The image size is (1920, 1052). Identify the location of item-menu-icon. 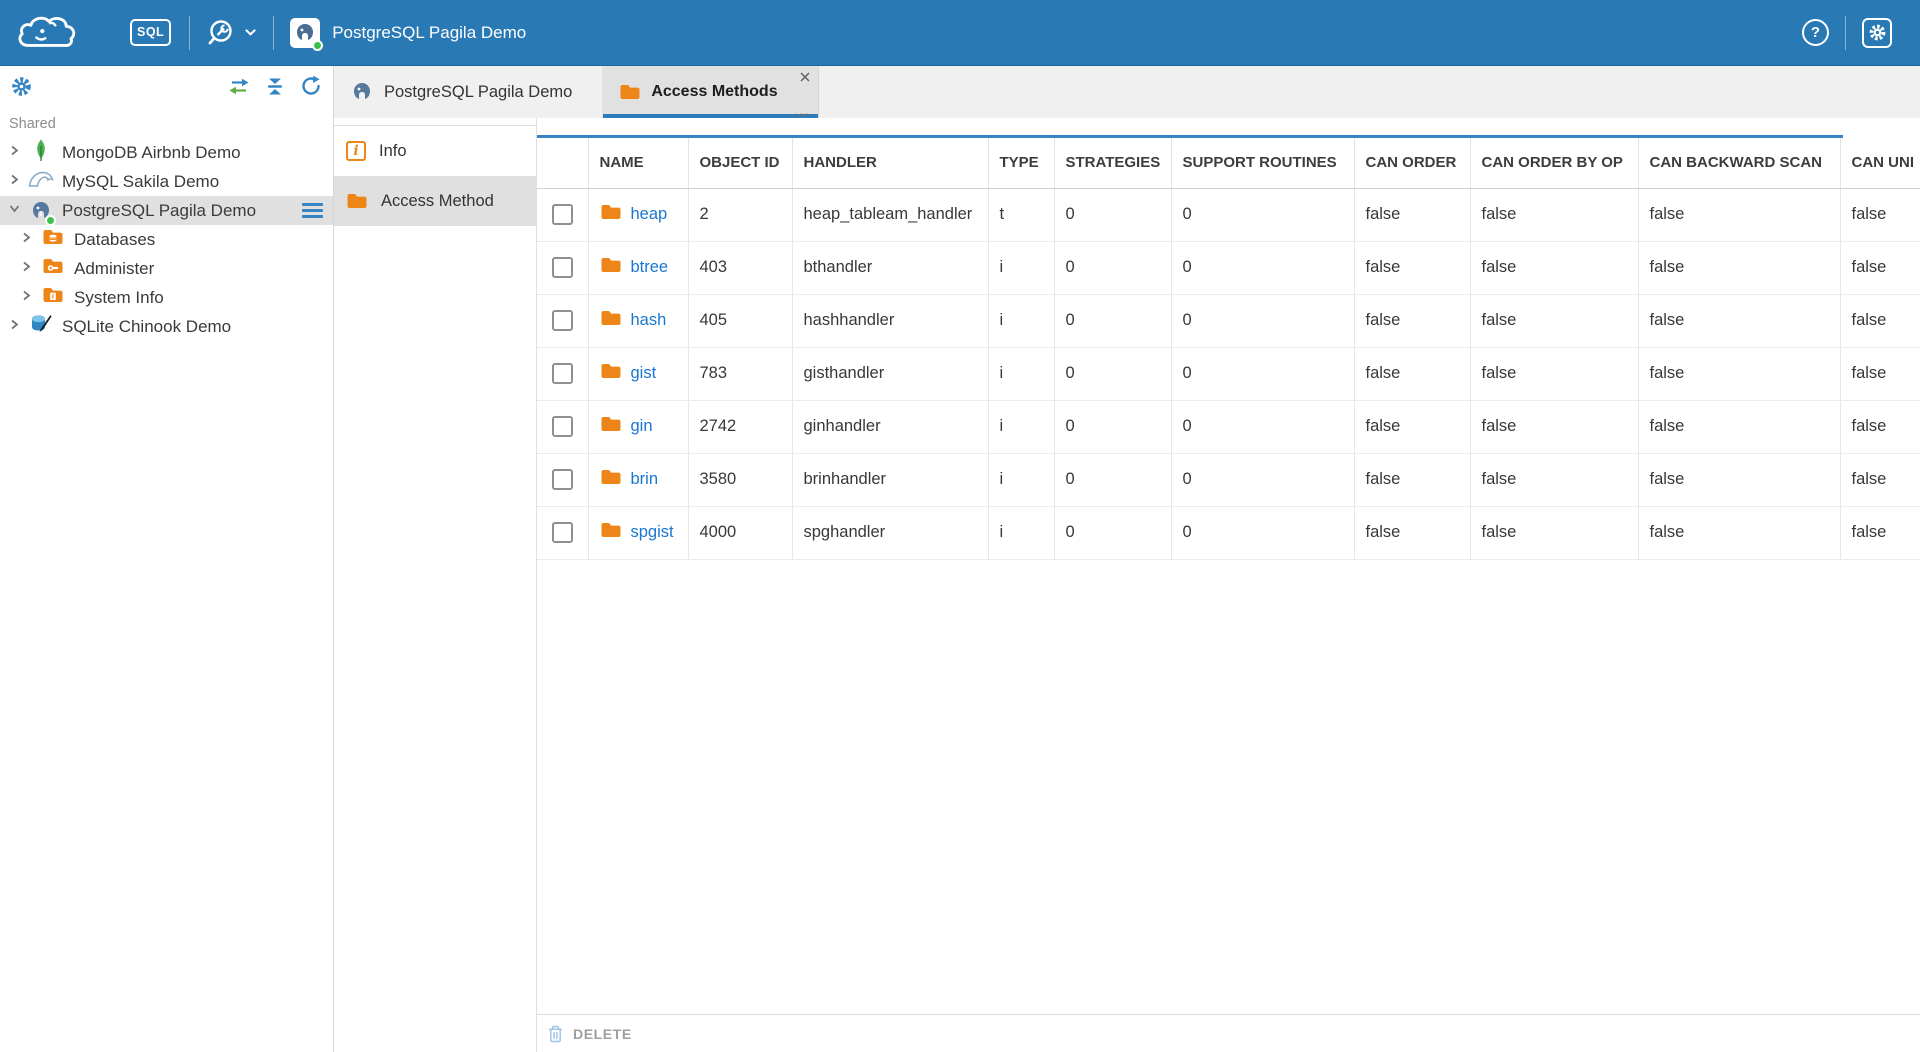
(312, 210).